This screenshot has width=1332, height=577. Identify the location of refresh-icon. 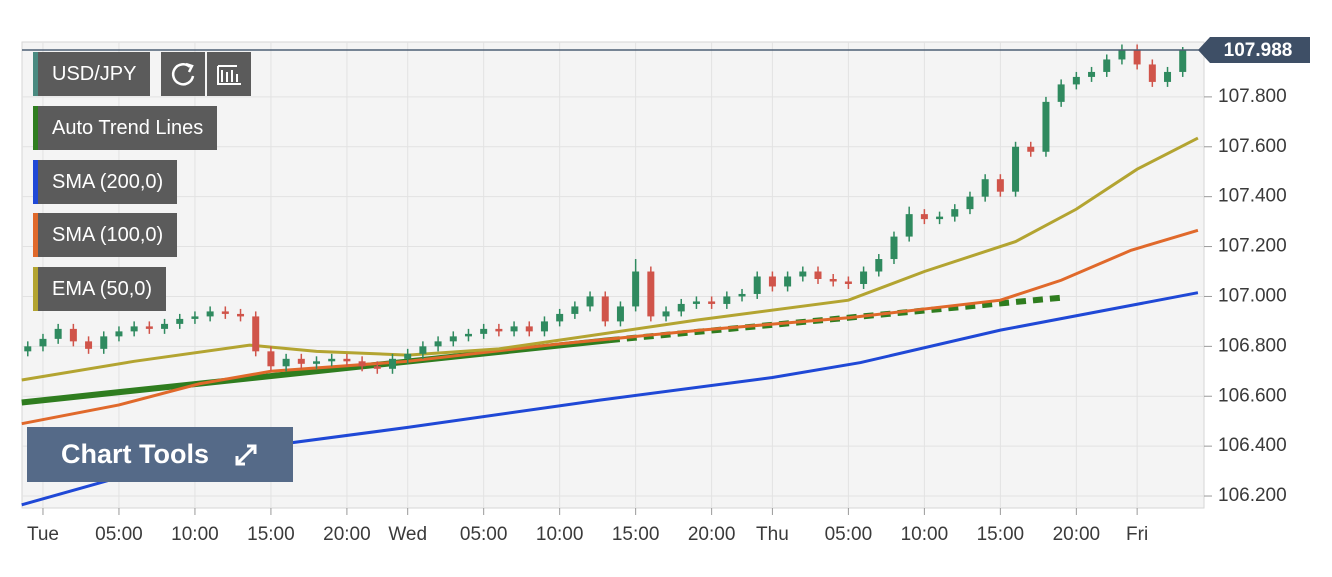
(183, 74).